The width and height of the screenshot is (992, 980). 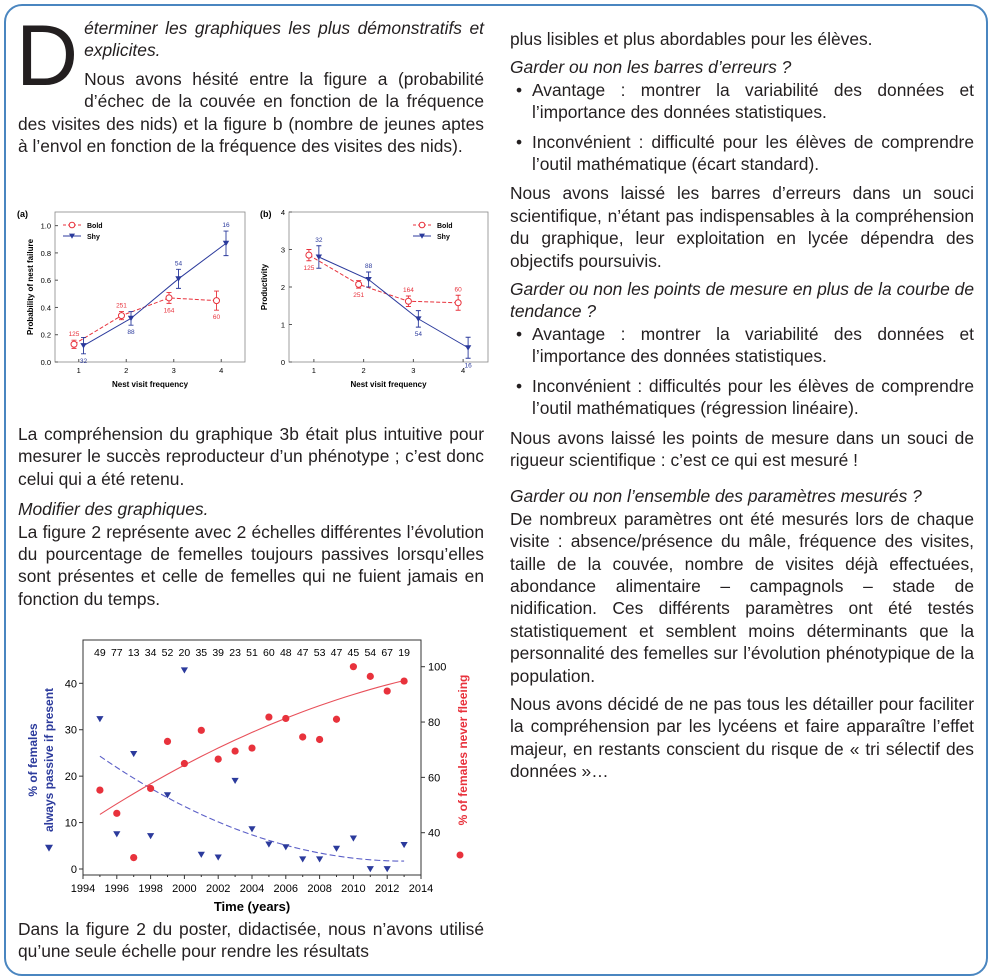 I want to click on y-tick-label: 0.8, so click(x=46, y=253).